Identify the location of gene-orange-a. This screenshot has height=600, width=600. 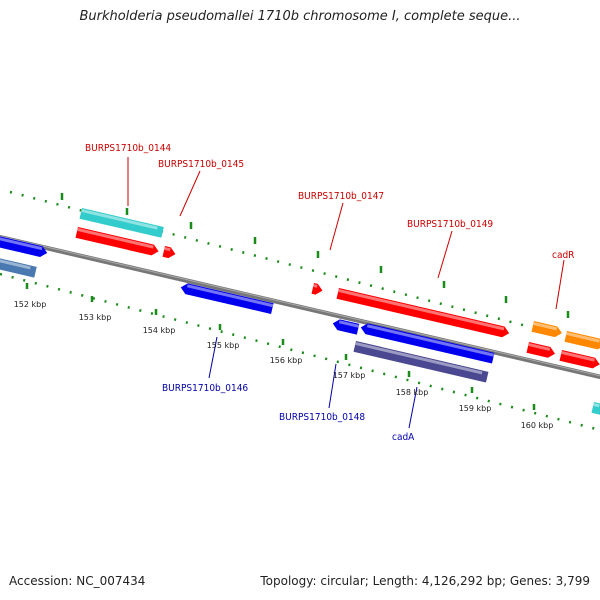
(547, 330).